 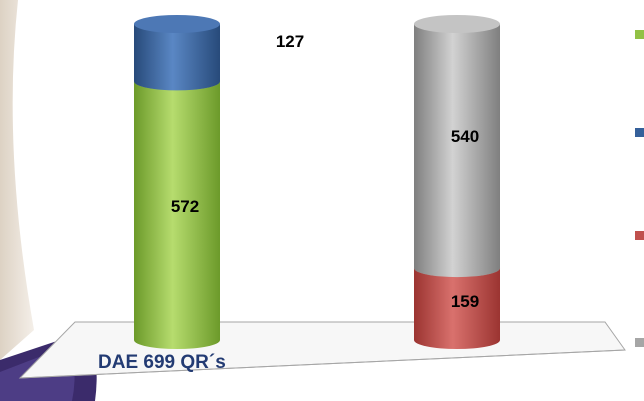 I want to click on data-label: 572, so click(x=185, y=206).